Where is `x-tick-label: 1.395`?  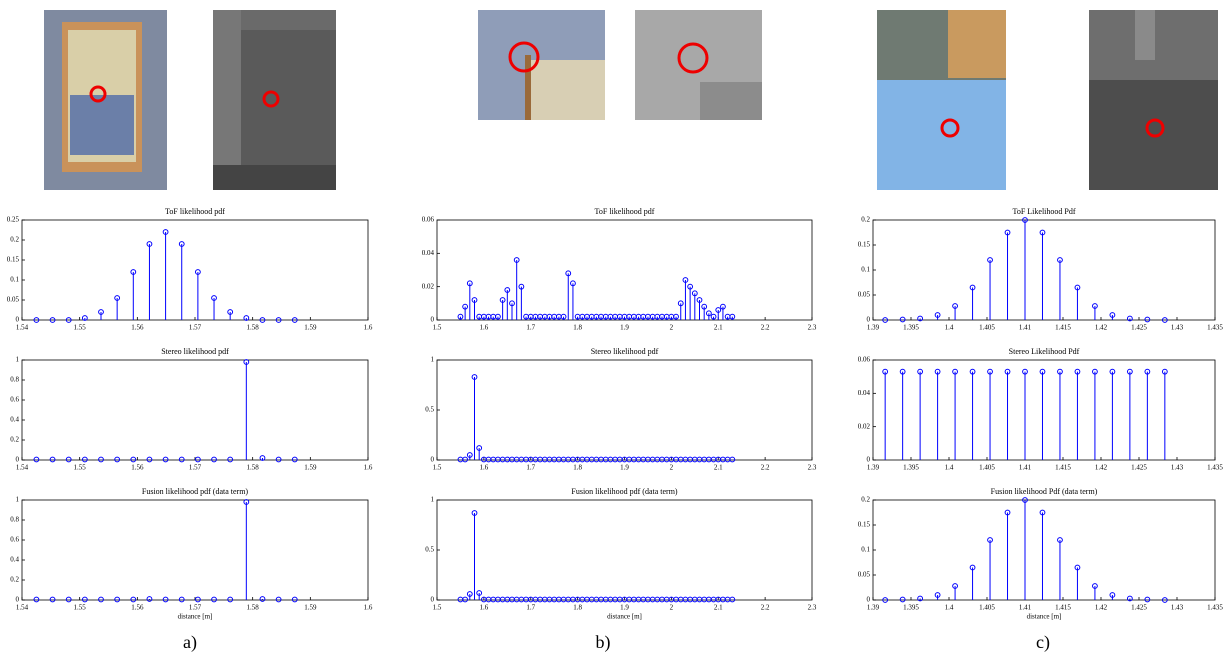
x-tick-label: 1.395 is located at coordinates (911, 468).